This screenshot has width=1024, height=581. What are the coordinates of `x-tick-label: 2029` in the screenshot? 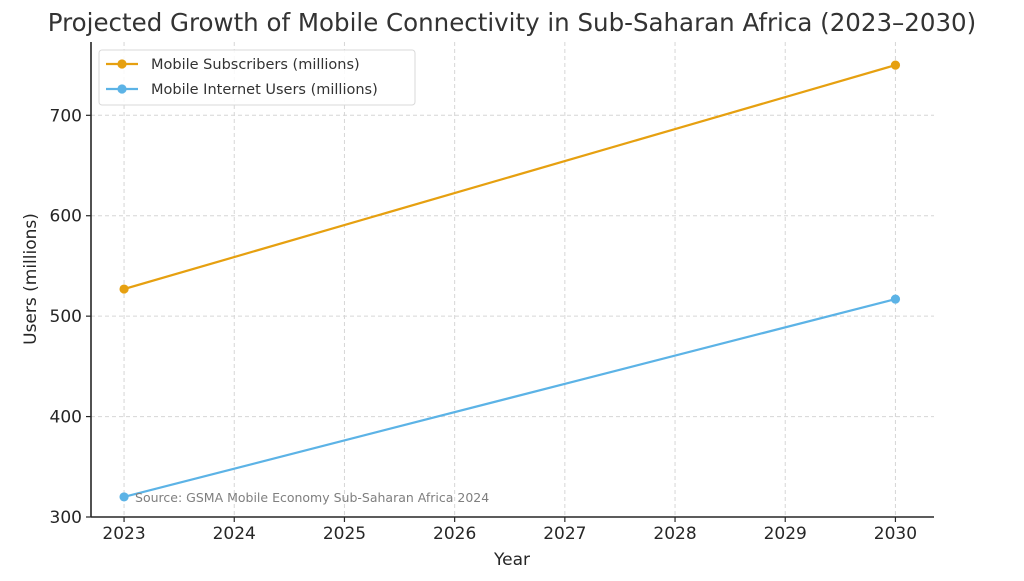 It's located at (785, 534).